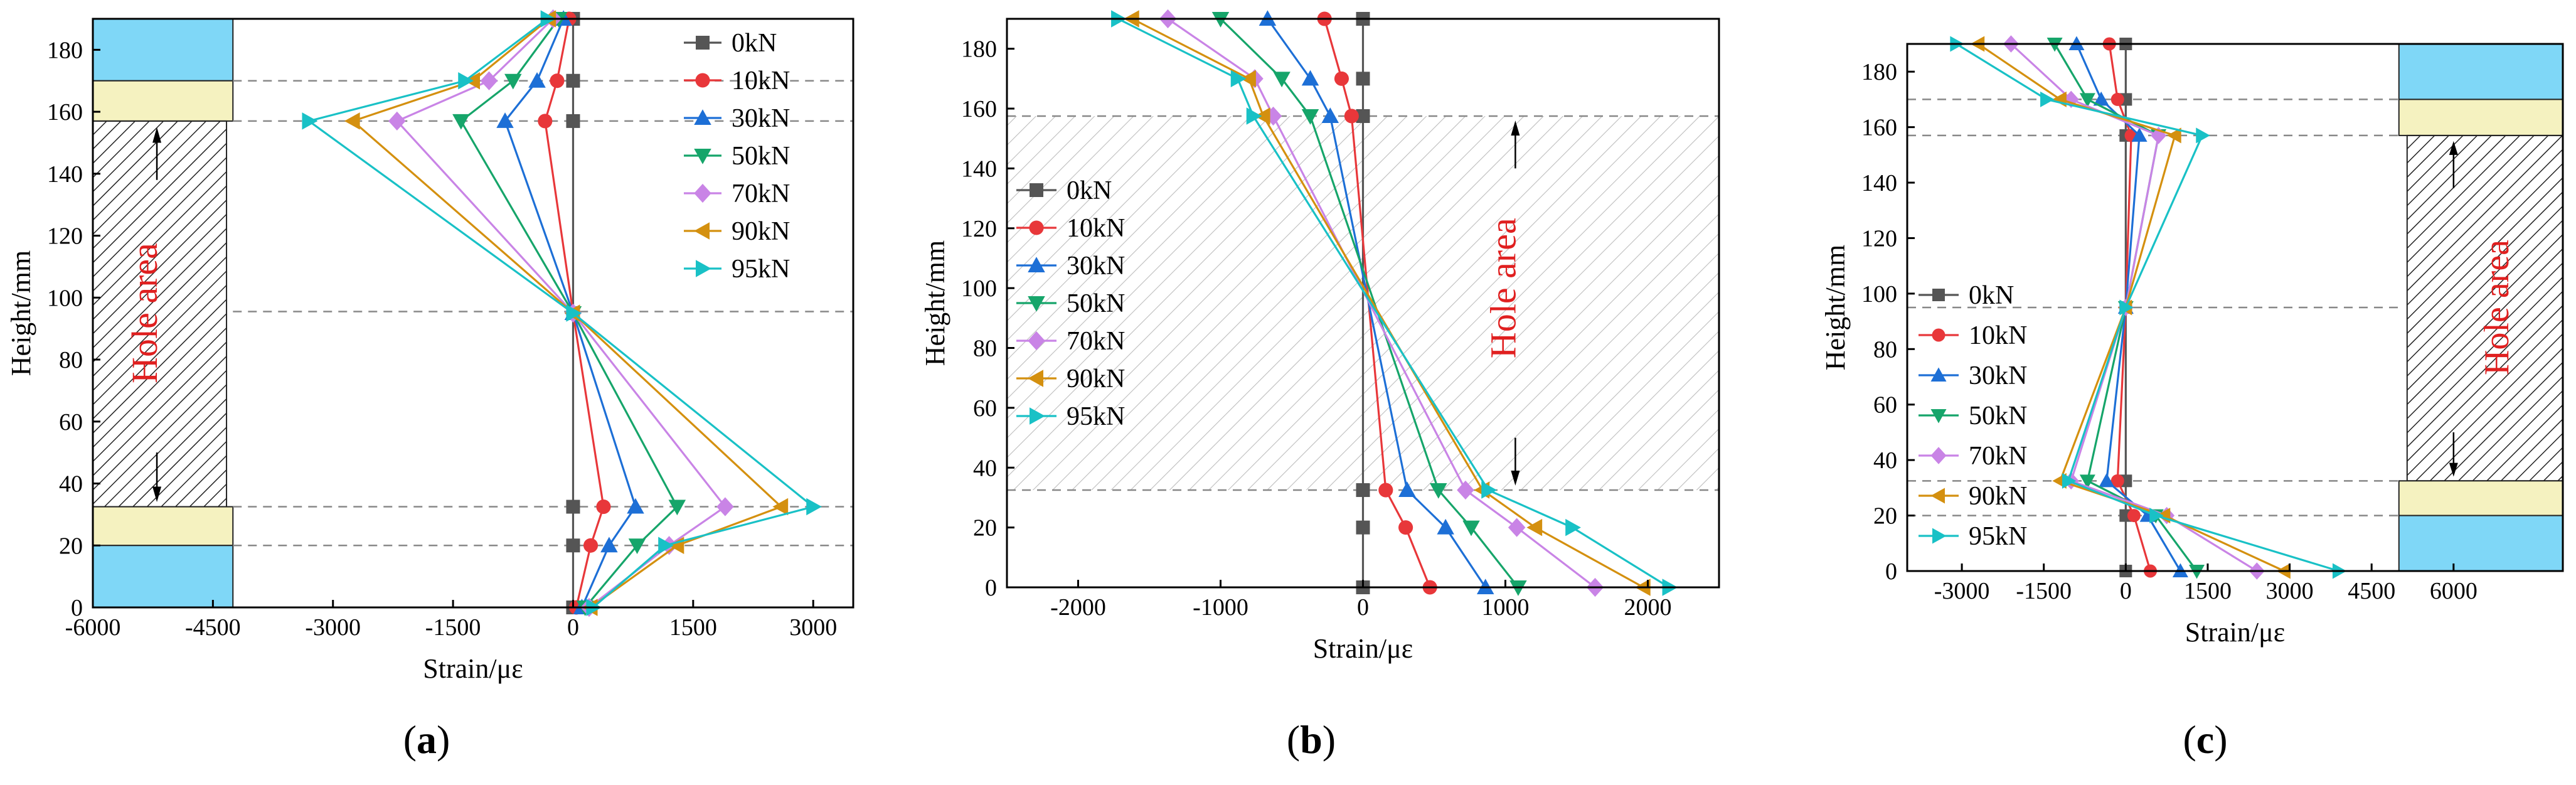 Image resolution: width=2576 pixels, height=785 pixels. What do you see at coordinates (2371, 591) in the screenshot?
I see `x-tick-label: 4500` at bounding box center [2371, 591].